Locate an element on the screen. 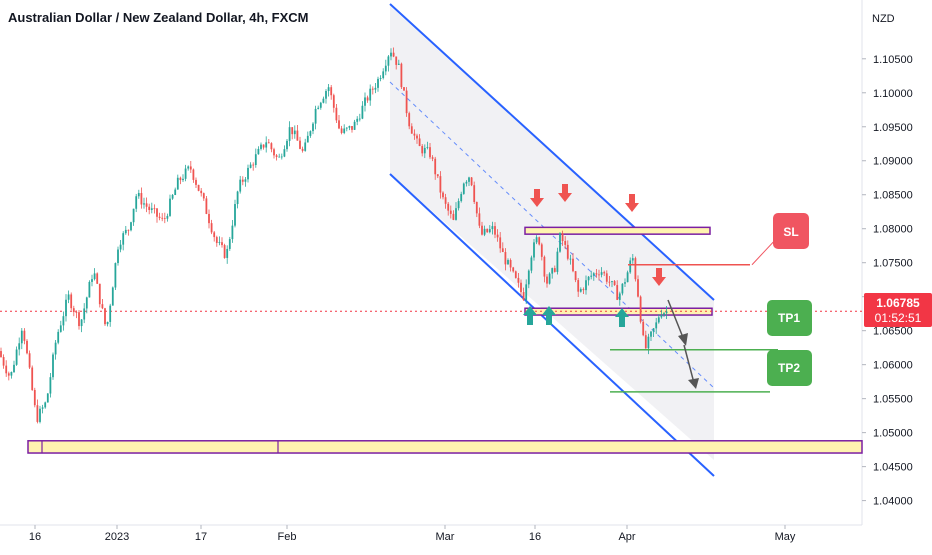 This screenshot has height=555, width=932. price-tick-label: 1.08500 is located at coordinates (893, 196).